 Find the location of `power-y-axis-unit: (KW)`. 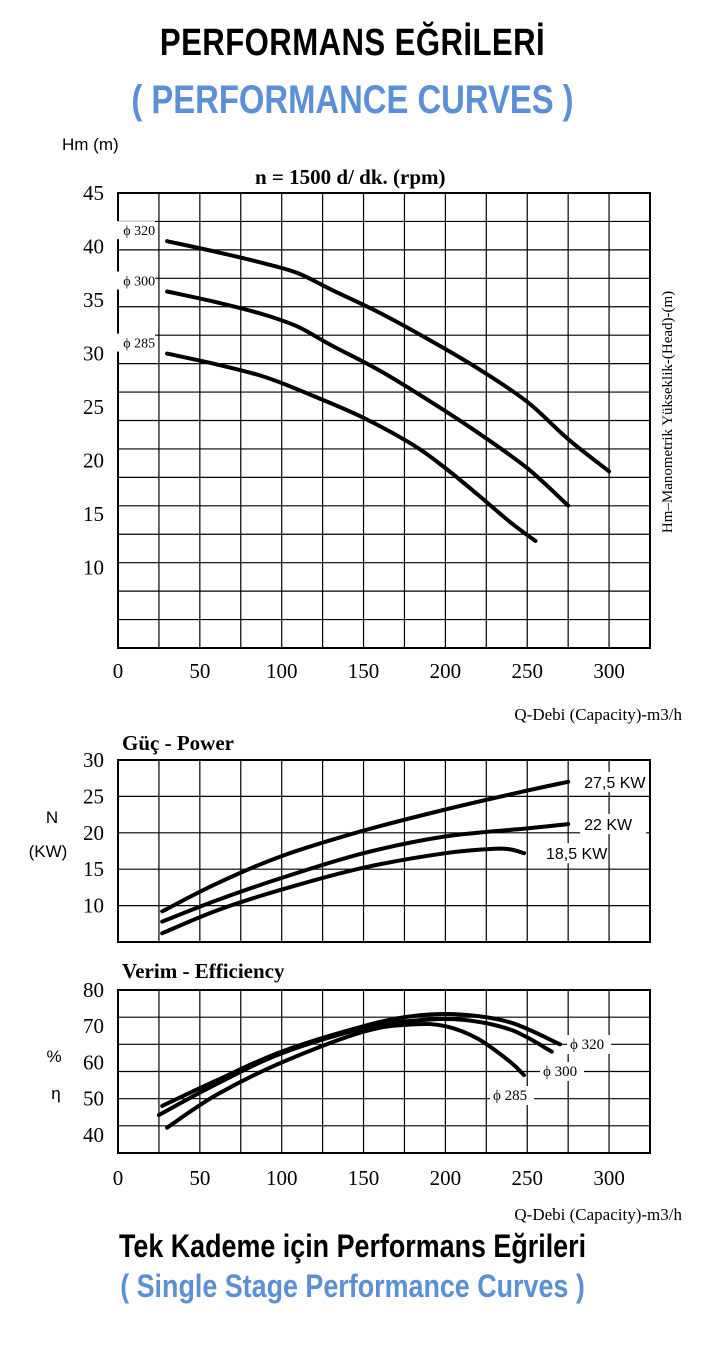

power-y-axis-unit: (KW) is located at coordinates (48, 851).